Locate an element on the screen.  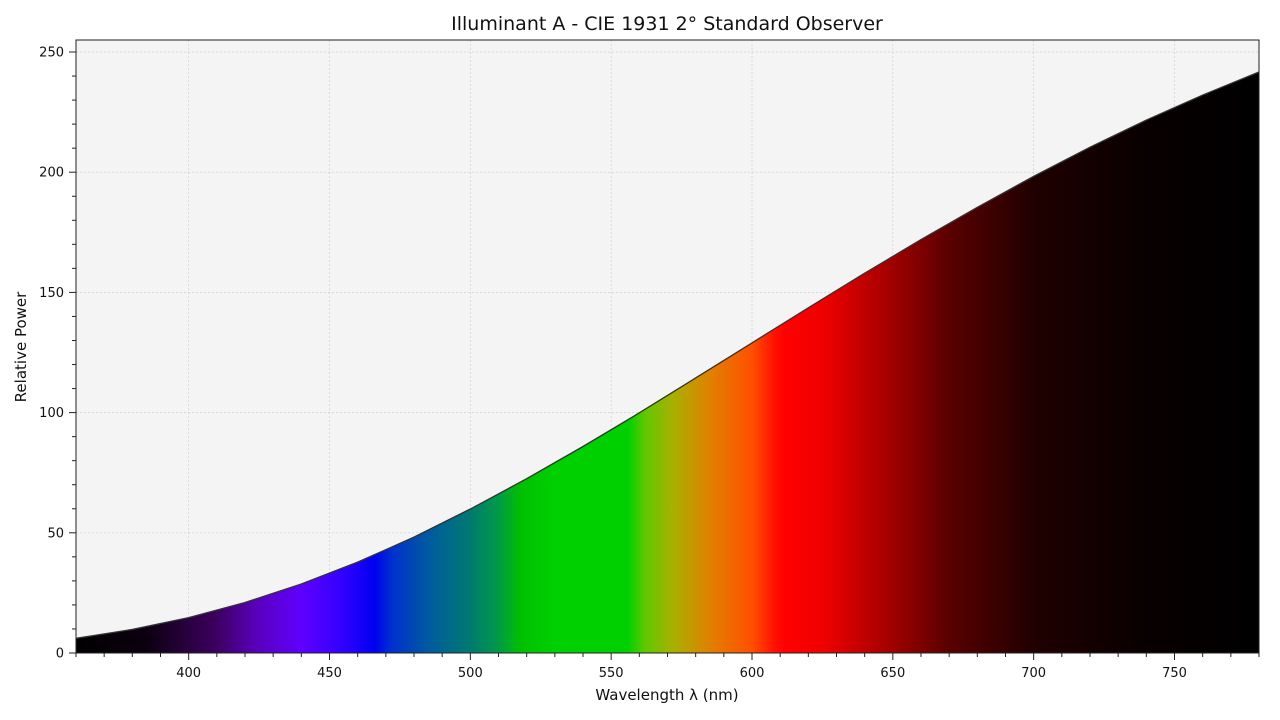
y-tick-label: 100 is located at coordinates (51, 413).